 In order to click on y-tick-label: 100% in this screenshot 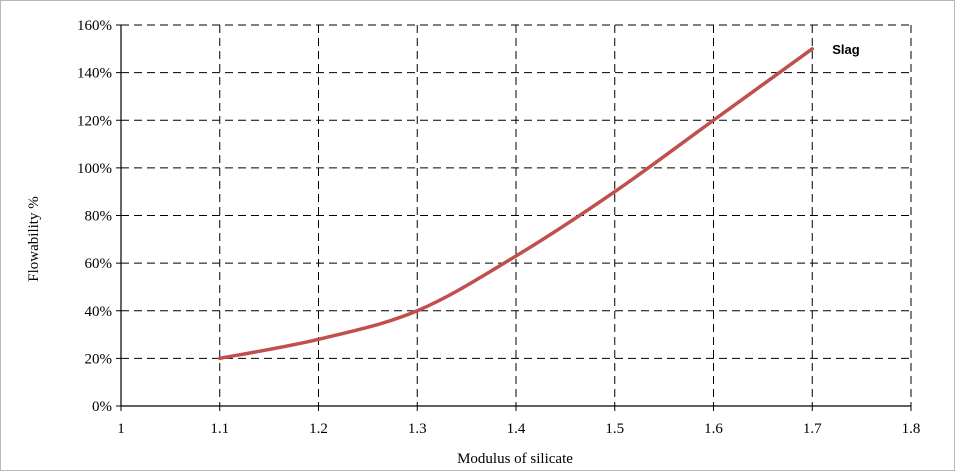, I will do `click(94, 169)`.